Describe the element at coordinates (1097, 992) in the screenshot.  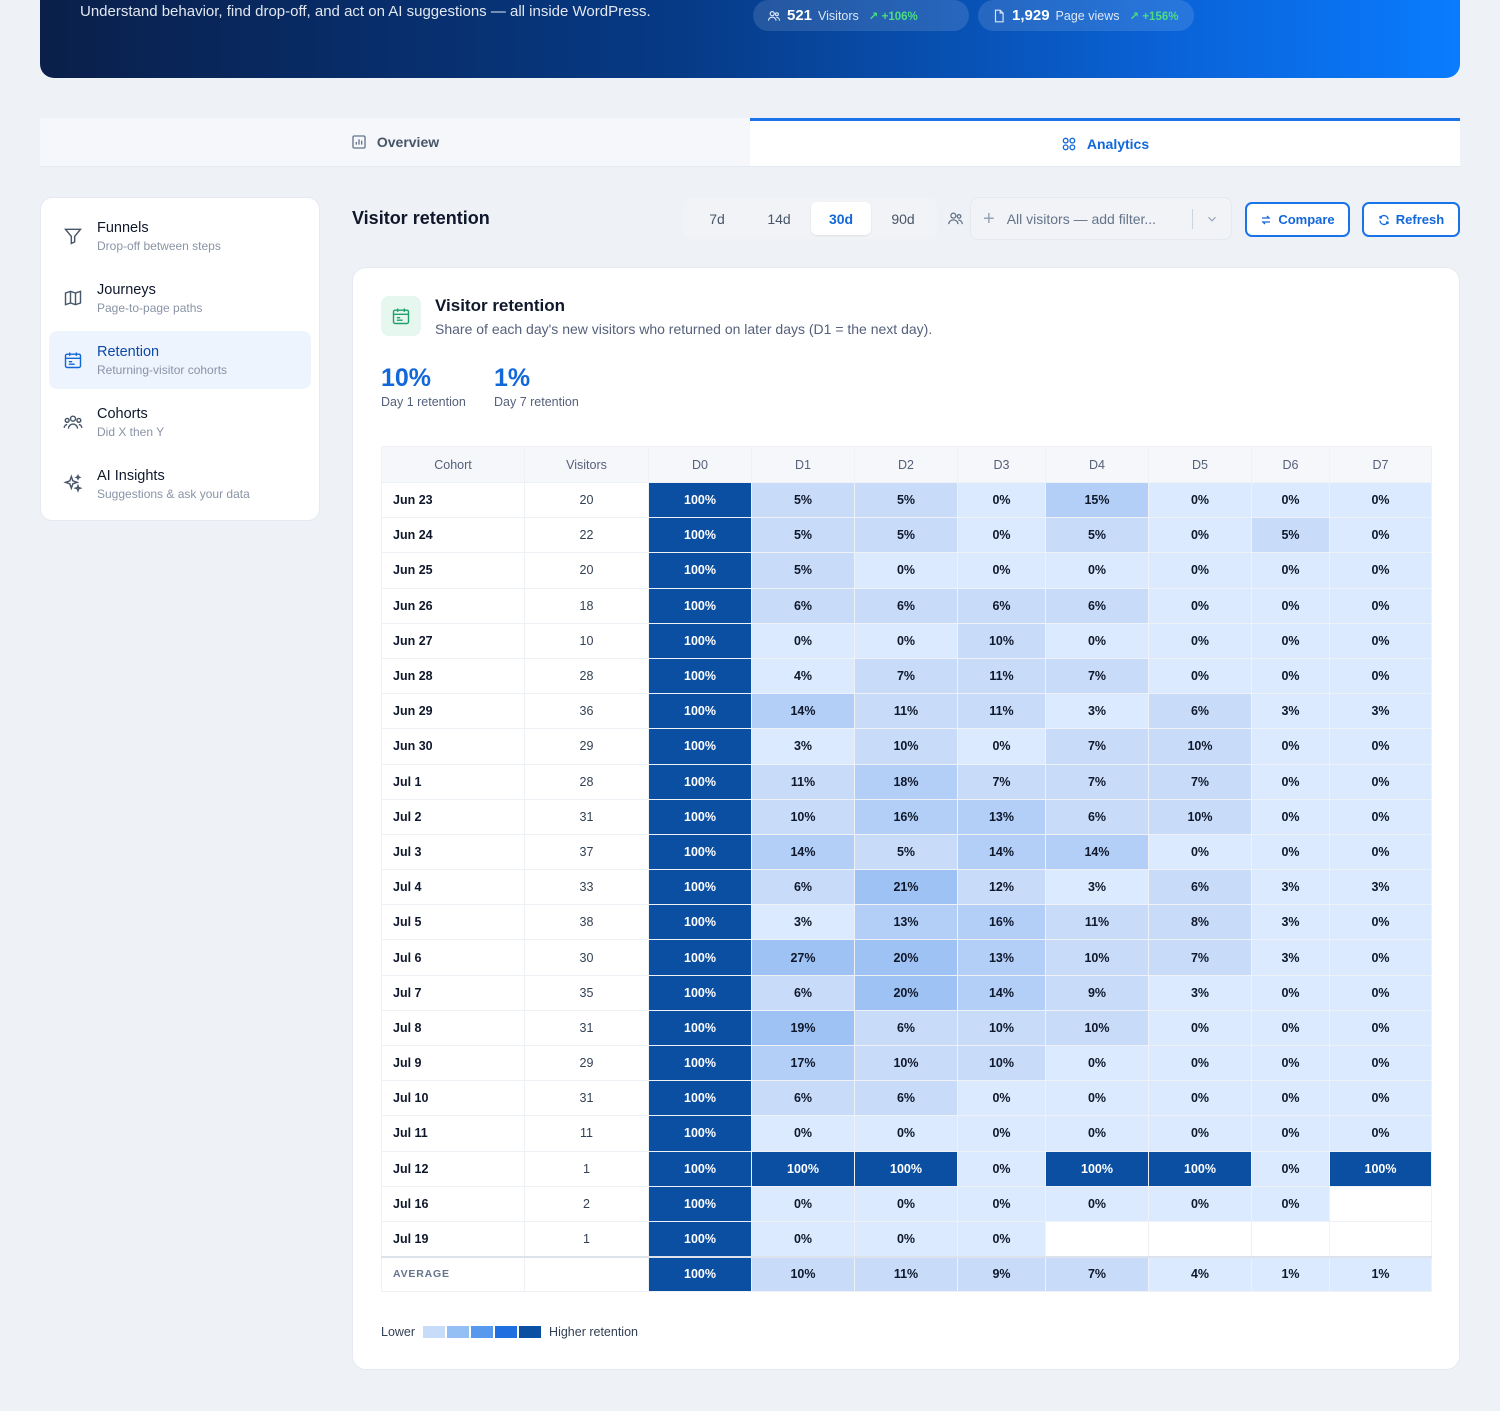
I see `retention-cell: 9%` at that location.